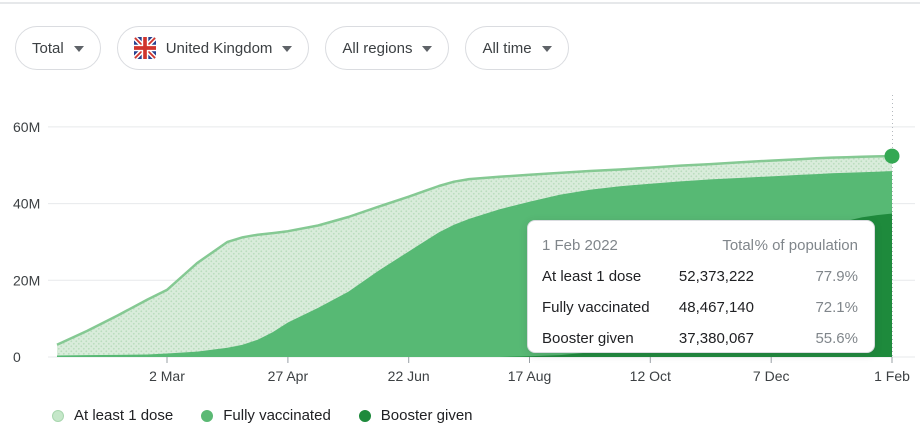 Image resolution: width=920 pixels, height=433 pixels. Describe the element at coordinates (580, 245) in the screenshot. I see `tooltip-date: 1 Feb 2022` at that location.